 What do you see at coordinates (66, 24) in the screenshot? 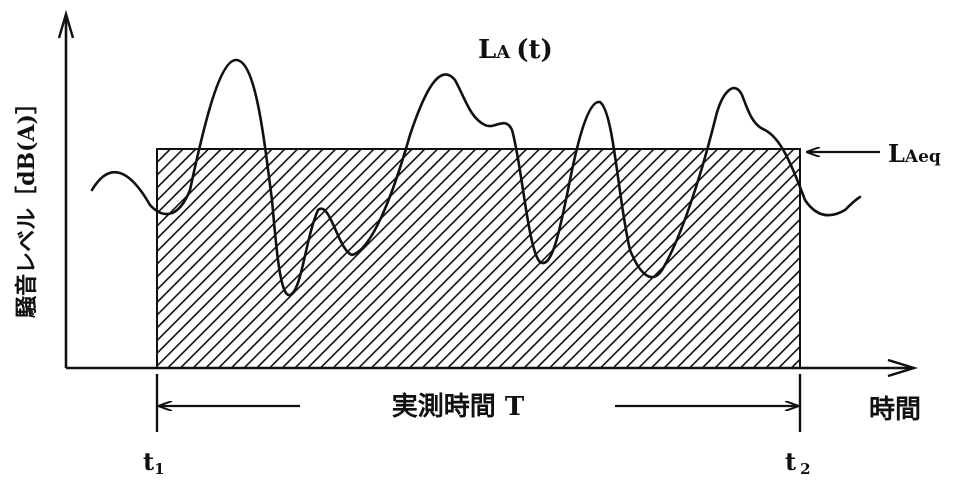
I see `y-axis-arrowhead` at bounding box center [66, 24].